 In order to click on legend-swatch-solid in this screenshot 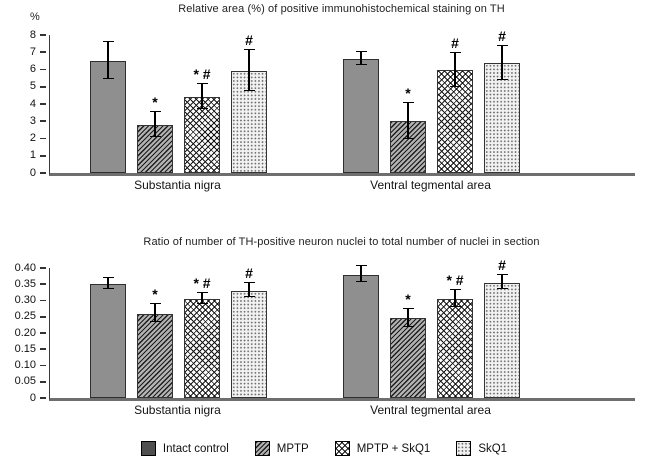, I will do `click(148, 448)`.